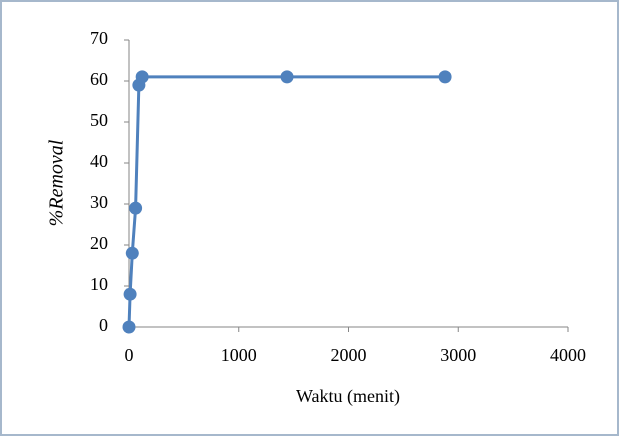 This screenshot has width=619, height=436. What do you see at coordinates (239, 355) in the screenshot?
I see `x-tick-label: 1000` at bounding box center [239, 355].